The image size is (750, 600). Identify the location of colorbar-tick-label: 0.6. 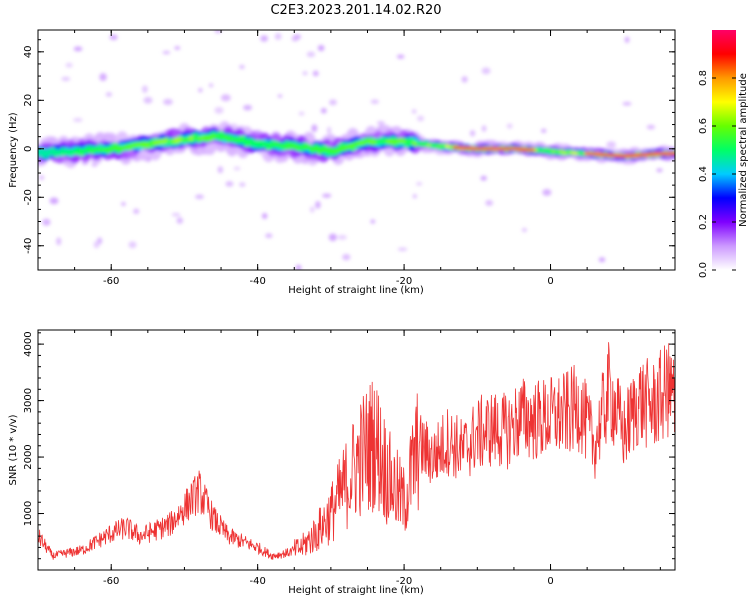
(703, 126).